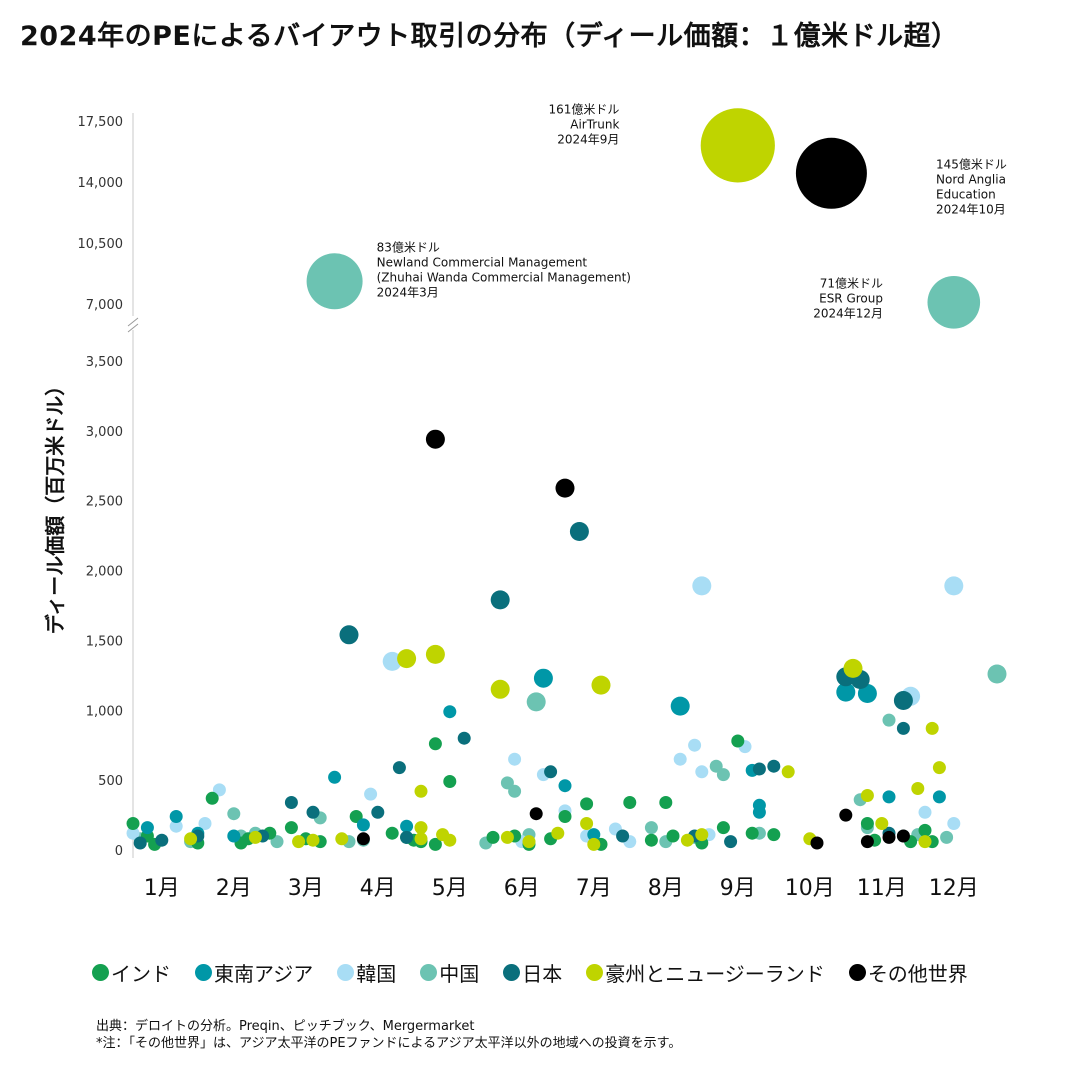  Describe the element at coordinates (504, 277) in the screenshot. I see `annotation-line: (Zhuhai Wanda Commercial Management)` at that location.